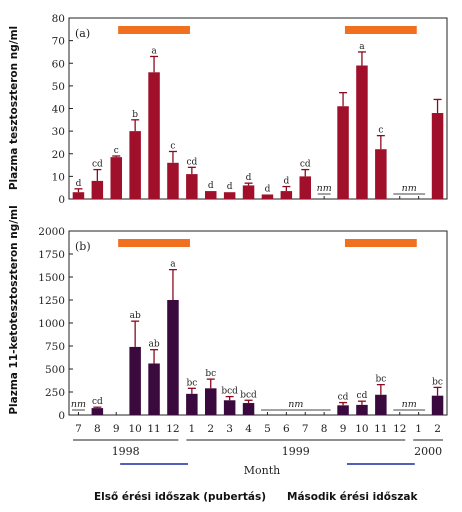 Image resolution: width=462 pixels, height=512 pixels. I want to click on caption-first-season: Első érési időszak (pubertás), so click(180, 497).